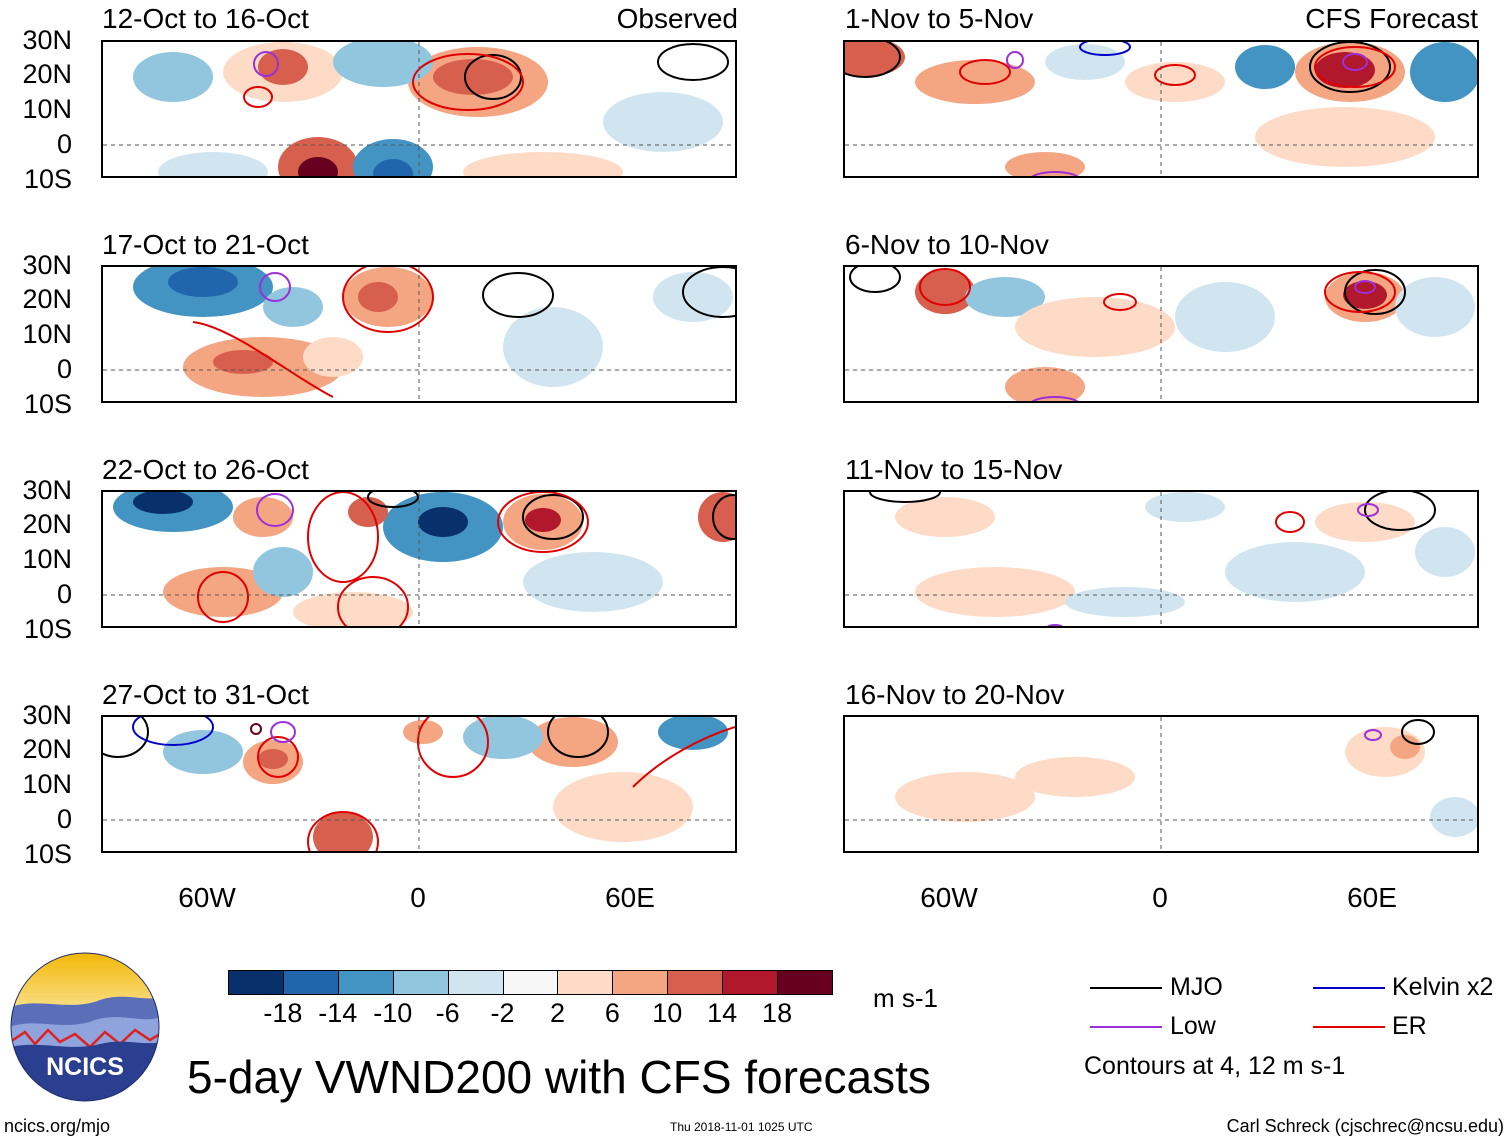 This screenshot has width=1510, height=1142. What do you see at coordinates (954, 469) in the screenshot?
I see `panel-title: 11-Nov to 15-Nov` at bounding box center [954, 469].